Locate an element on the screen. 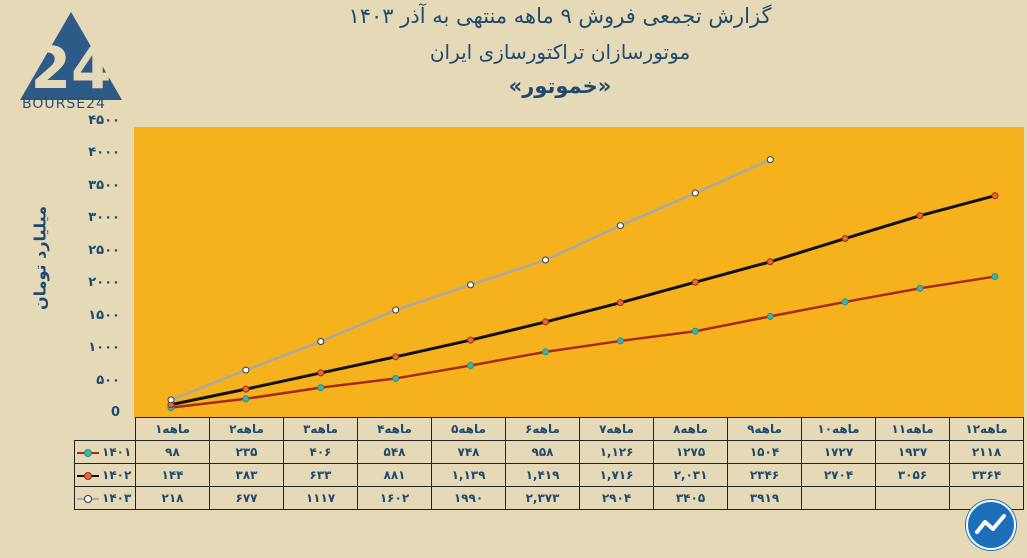  table-corner is located at coordinates (105, 429).